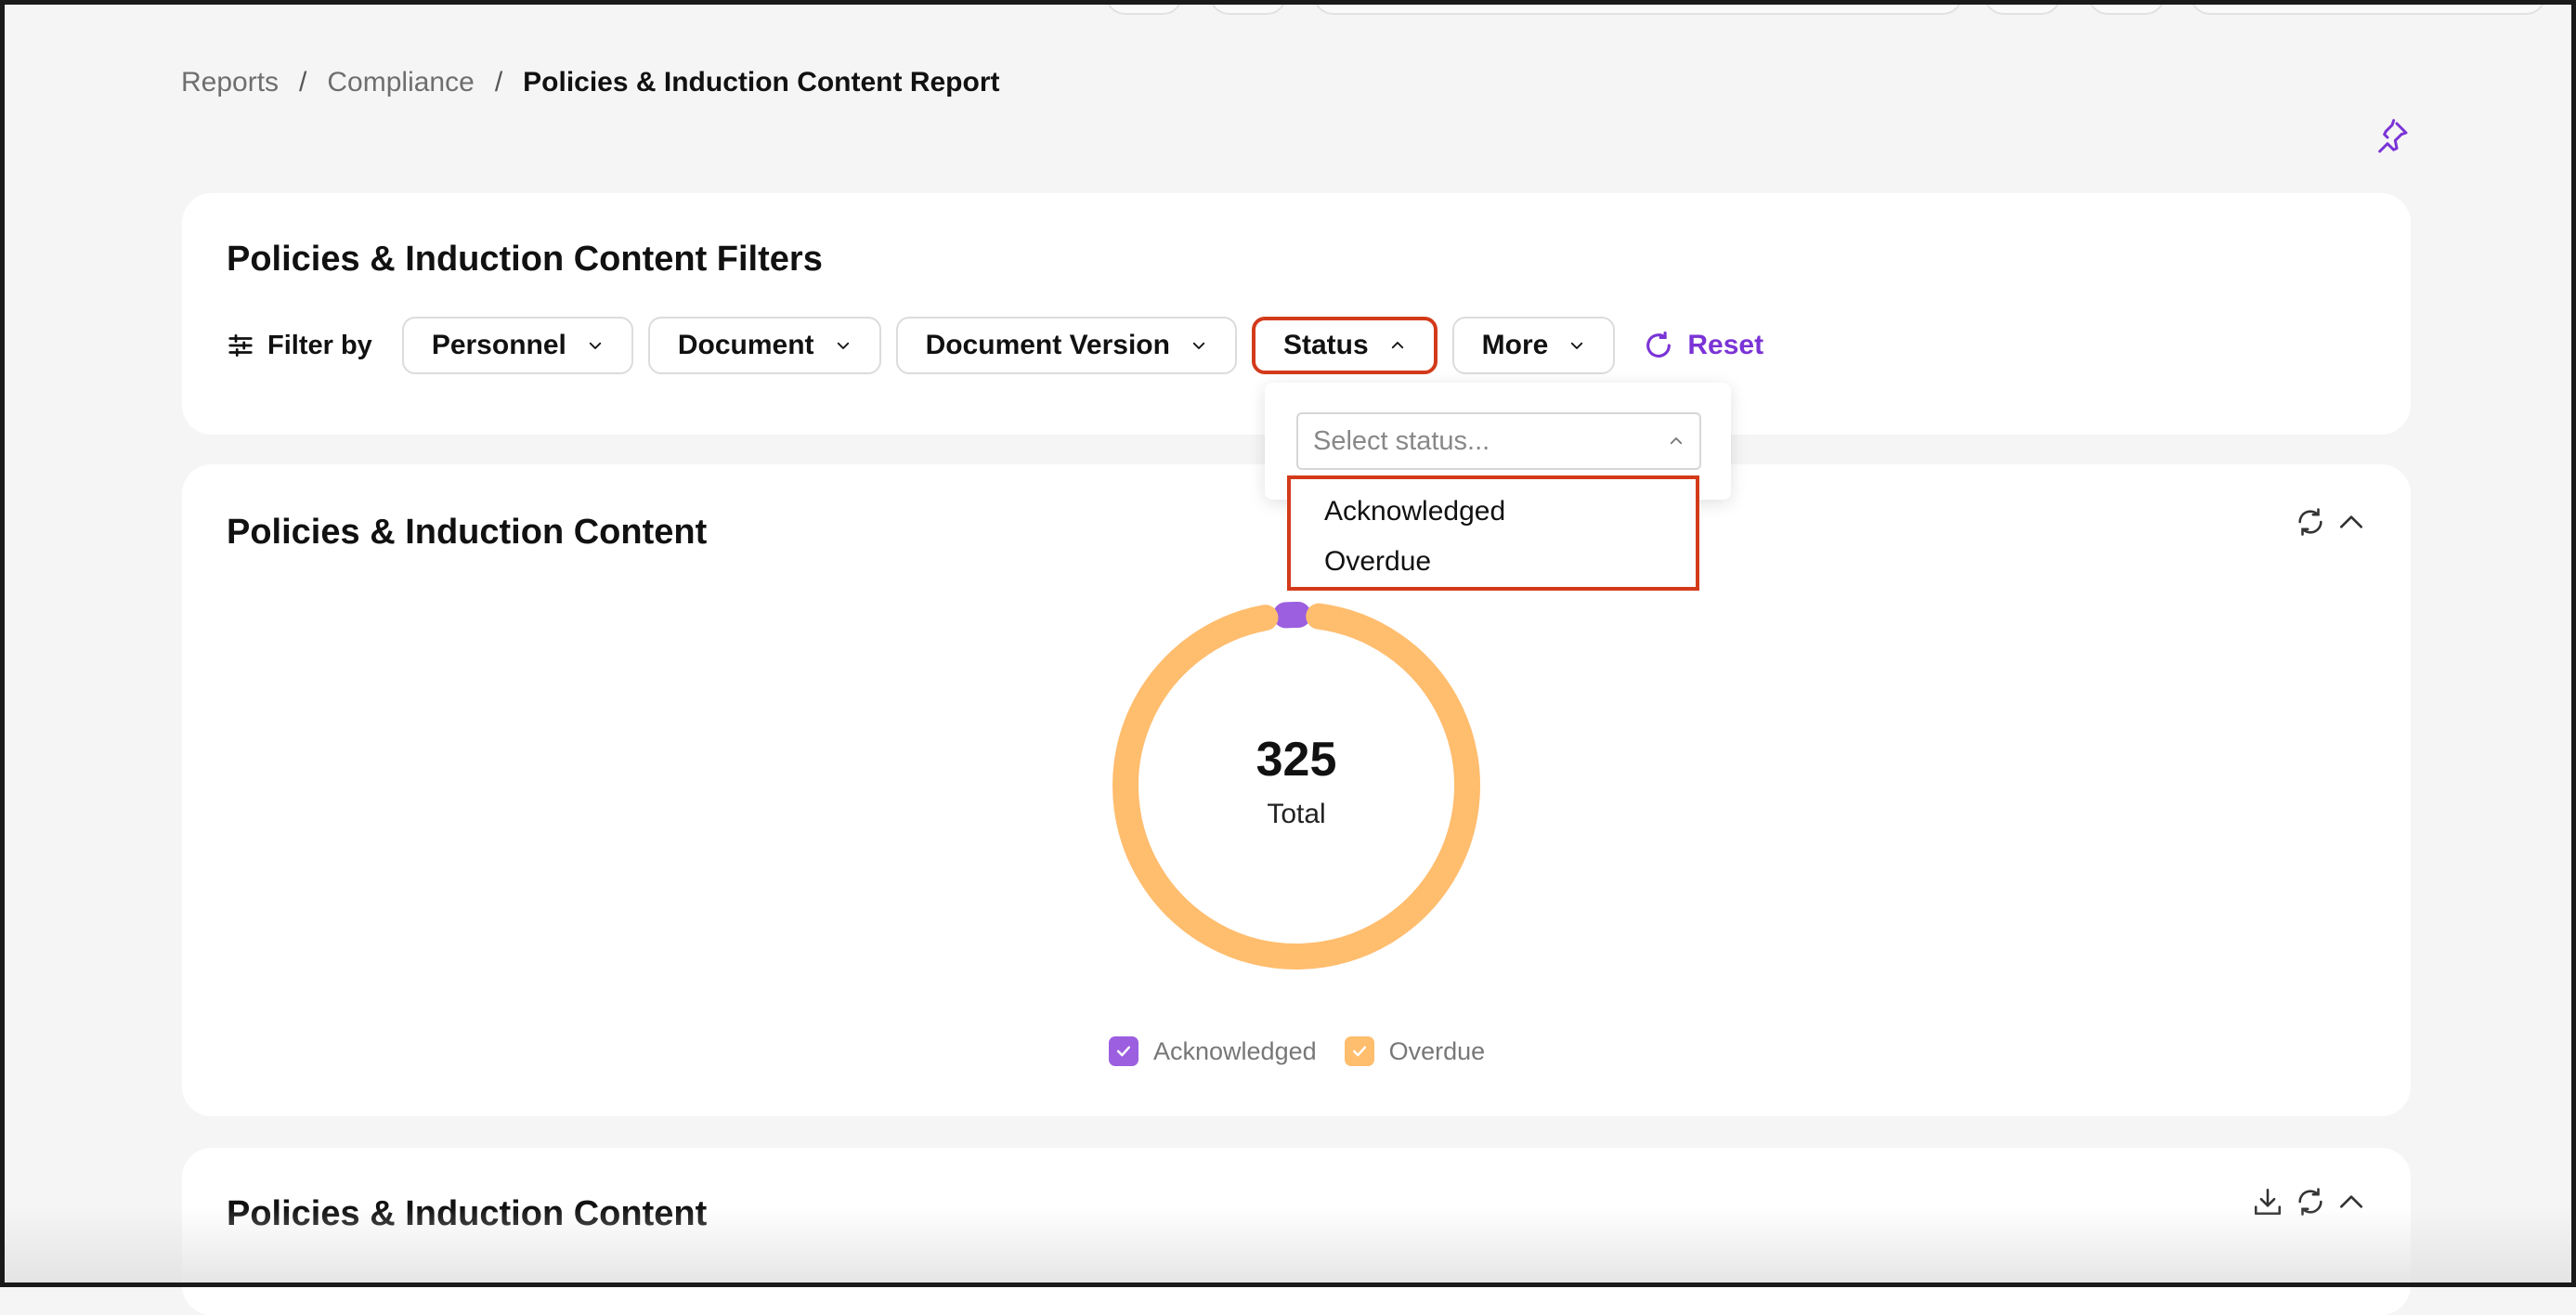 This screenshot has height=1315, width=2576. I want to click on status-options-list: Acknowledged Overdue, so click(1493, 533).